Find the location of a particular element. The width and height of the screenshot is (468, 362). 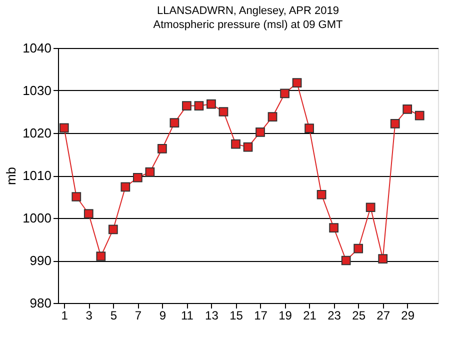

x-tick-label: 21 is located at coordinates (310, 315).